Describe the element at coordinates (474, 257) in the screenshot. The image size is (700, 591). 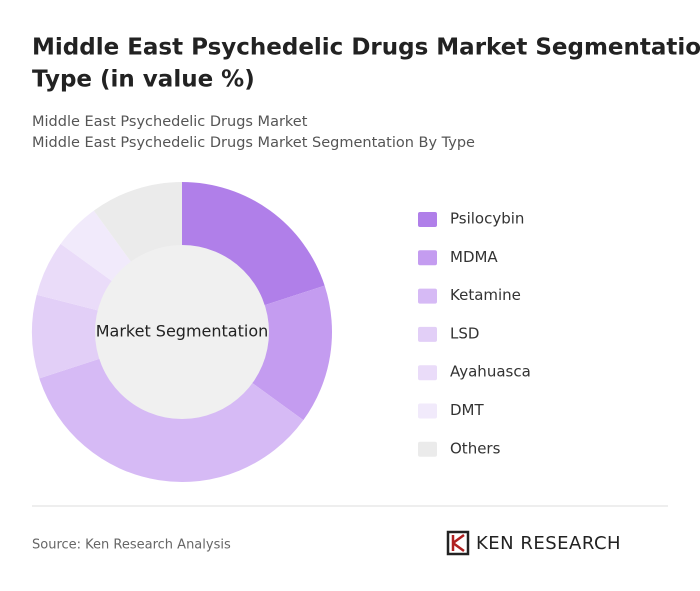
I see `legend-label: MDMA` at that location.